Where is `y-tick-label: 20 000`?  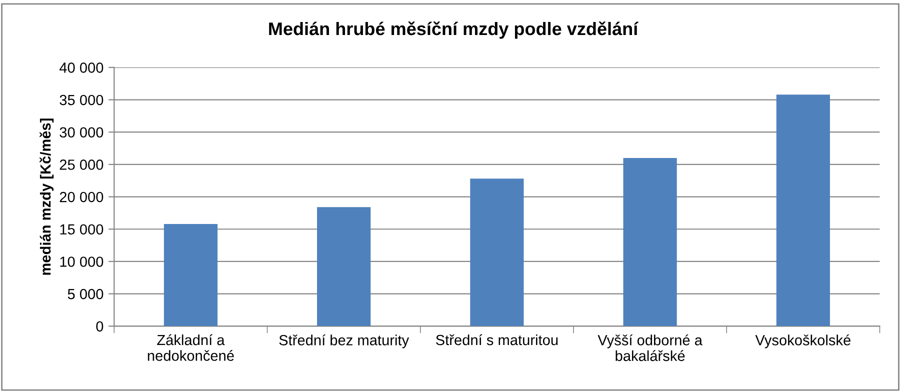
y-tick-label: 20 000 is located at coordinates (82, 197).